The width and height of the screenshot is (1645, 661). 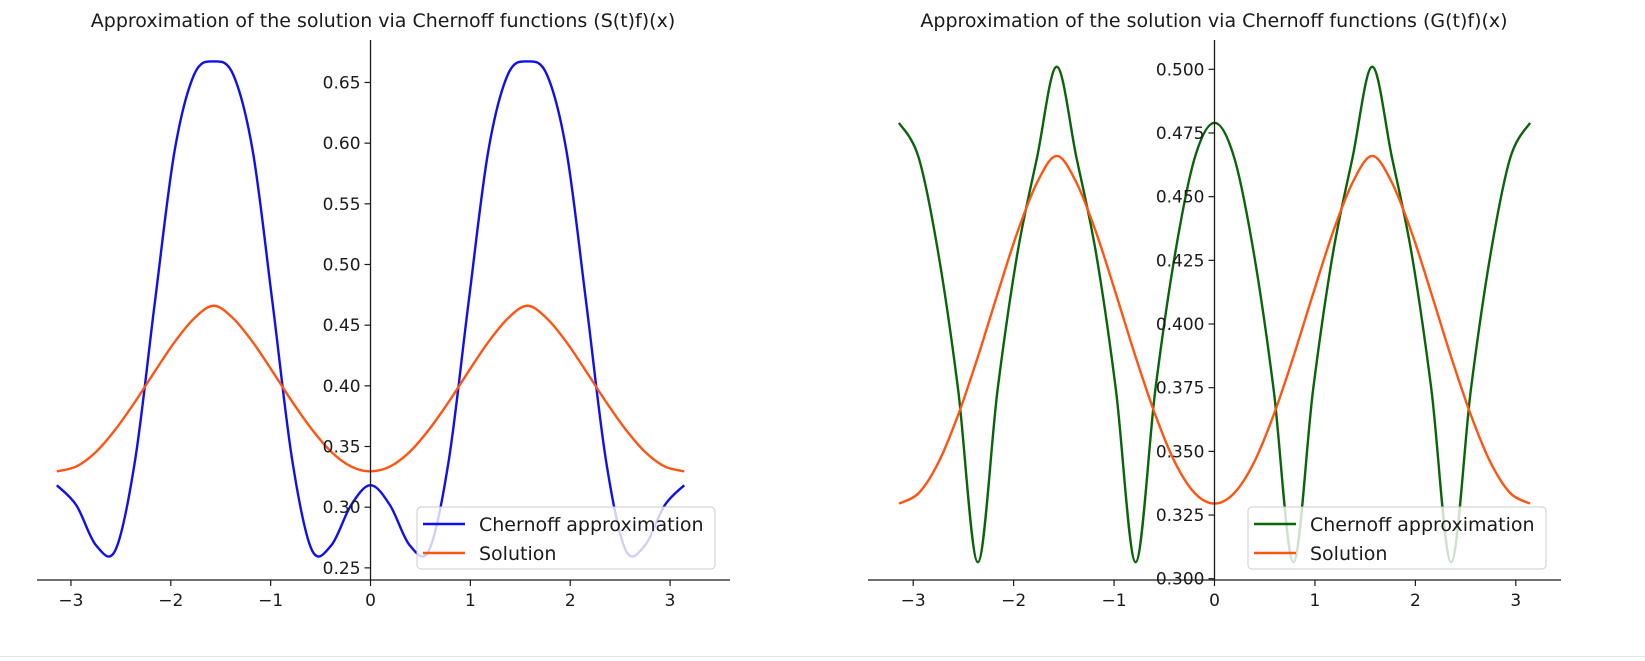 I want to click on y-tick-label: 0.425, so click(x=1180, y=261).